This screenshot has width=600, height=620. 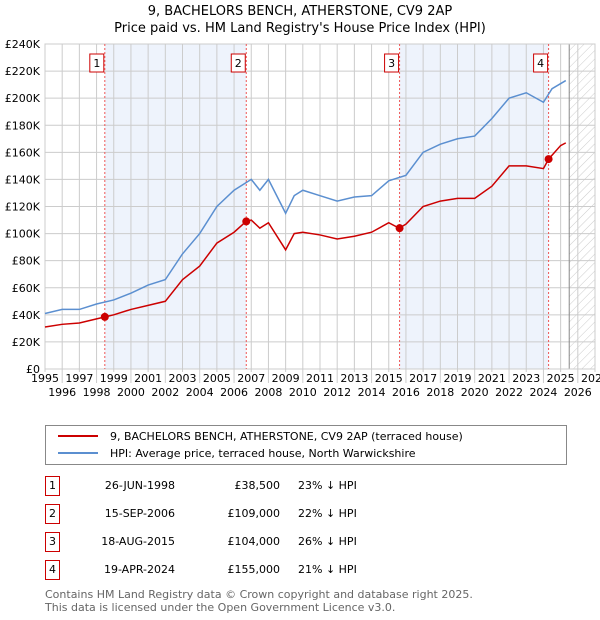 I want to click on sale-label-1: 1, so click(x=96, y=63).